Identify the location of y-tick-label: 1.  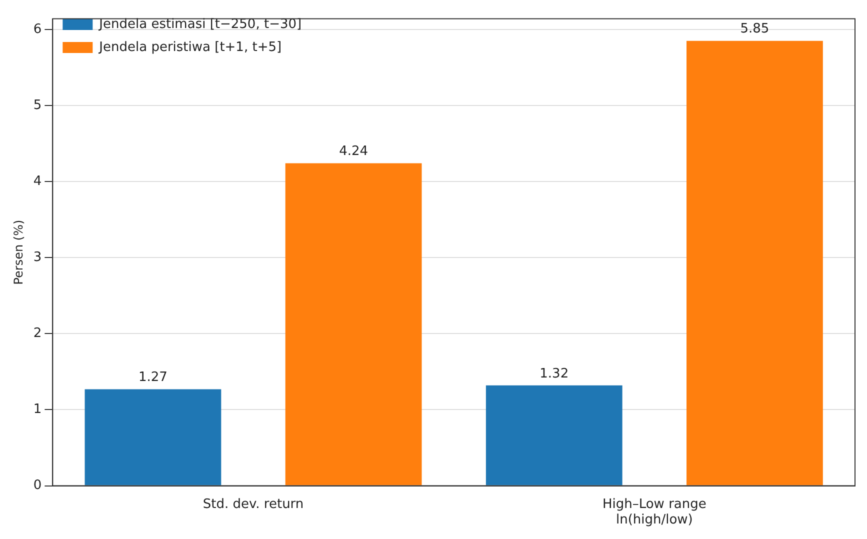
(37, 410).